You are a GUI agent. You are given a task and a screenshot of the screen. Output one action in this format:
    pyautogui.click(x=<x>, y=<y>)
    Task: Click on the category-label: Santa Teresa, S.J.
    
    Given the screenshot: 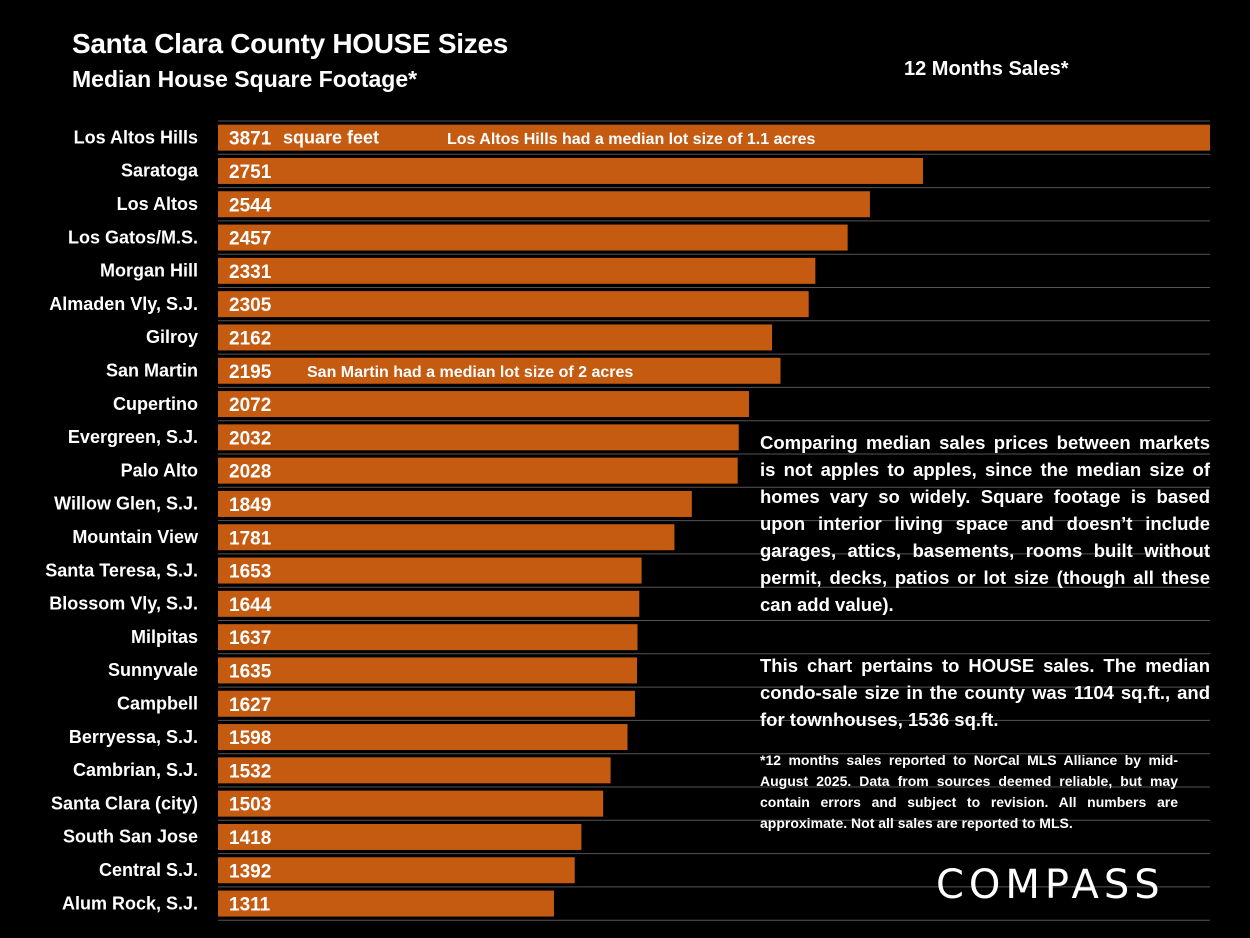 What is the action you would take?
    pyautogui.click(x=121, y=570)
    